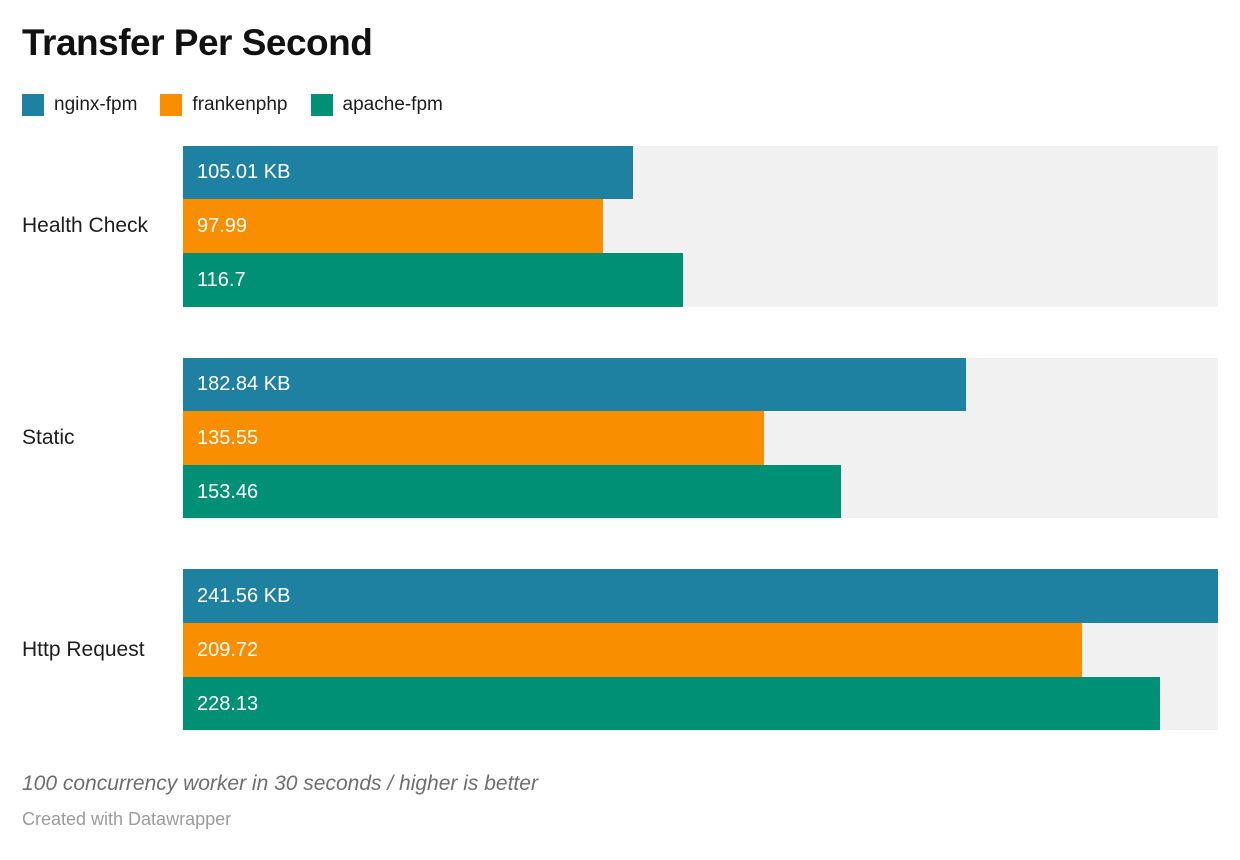 This screenshot has width=1240, height=860. Describe the element at coordinates (85, 226) in the screenshot. I see `category-label: Health Check` at that location.